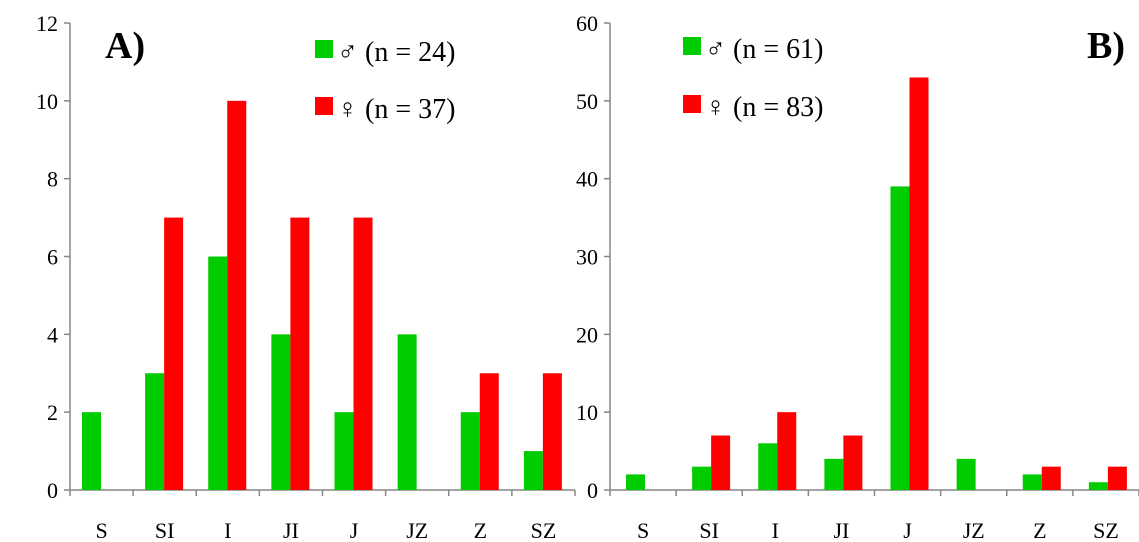 This screenshot has height=542, width=1139. I want to click on legend-label-male-a: ♂ (n = 24), so click(396, 52).